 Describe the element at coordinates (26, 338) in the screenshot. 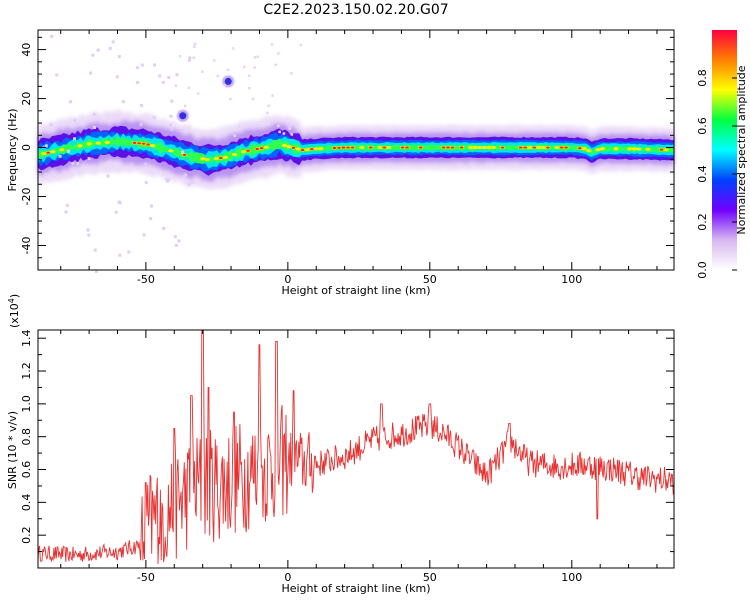

I see `snr-y-tick-label: 1.4` at that location.